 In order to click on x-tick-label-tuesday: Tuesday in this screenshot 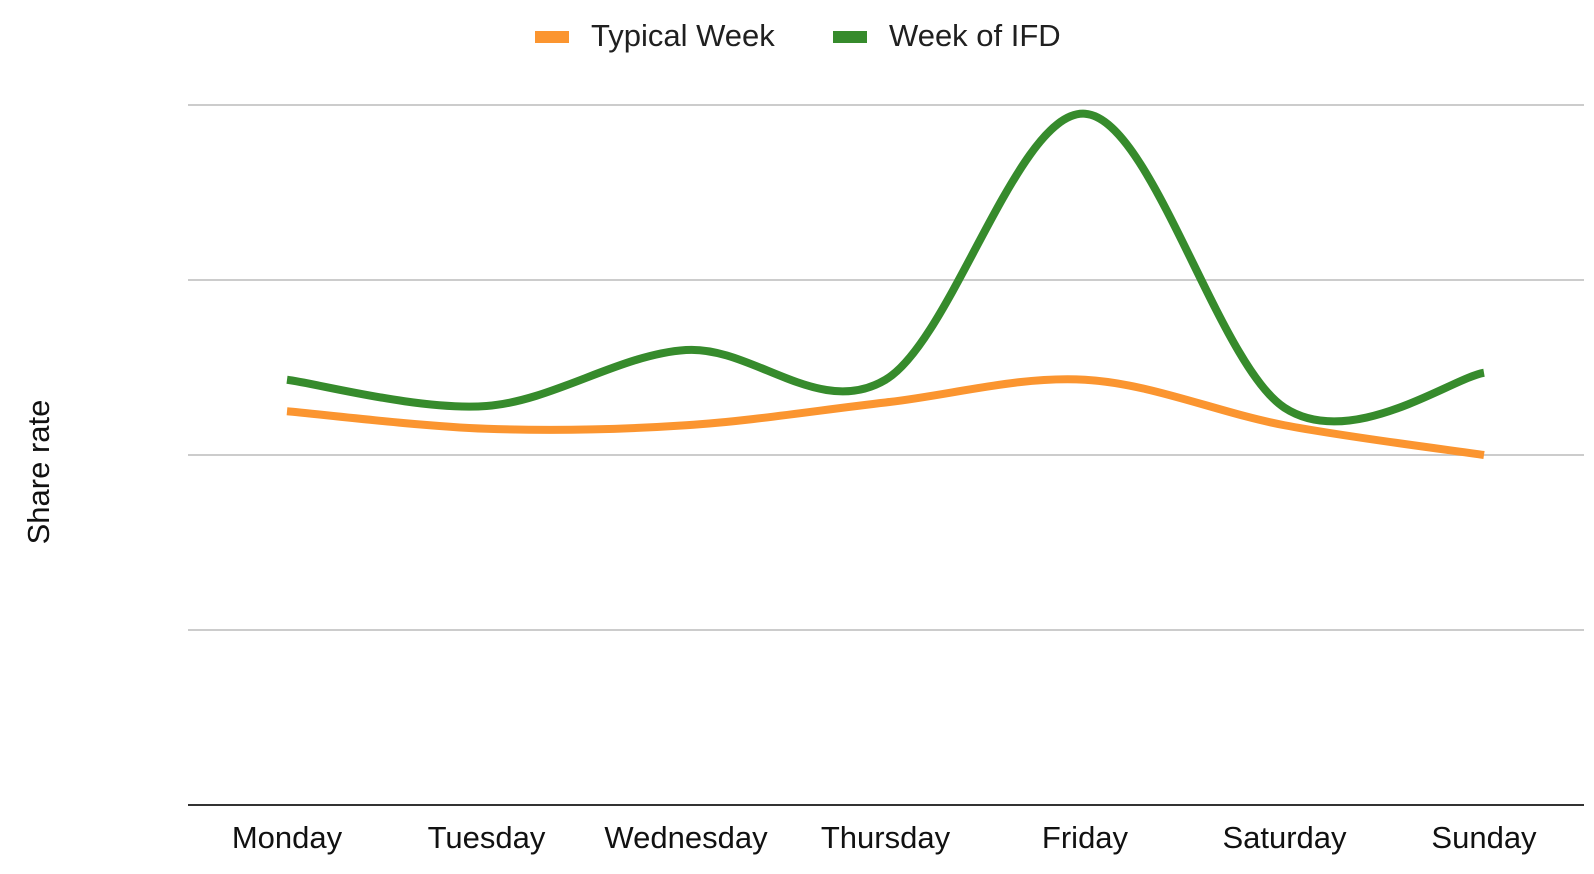, I will do `click(487, 837)`.